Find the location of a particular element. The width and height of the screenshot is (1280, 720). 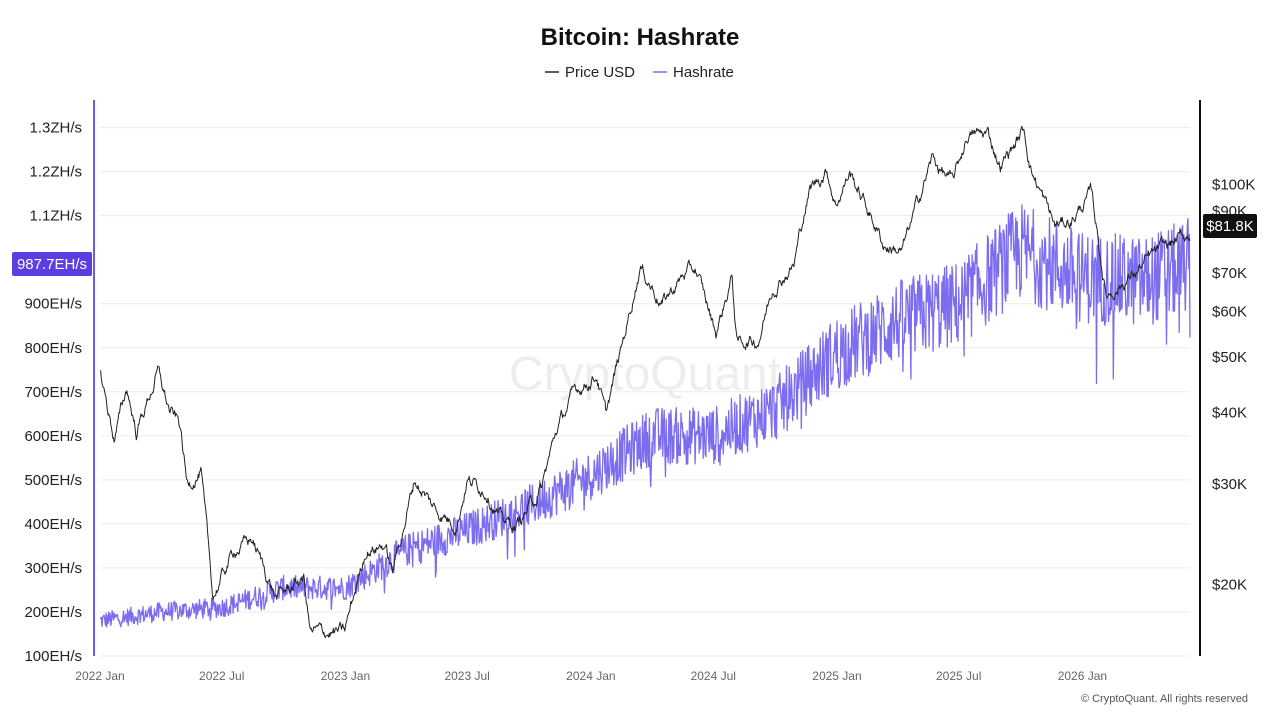

watermark: CryptoQuant is located at coordinates (645, 374).